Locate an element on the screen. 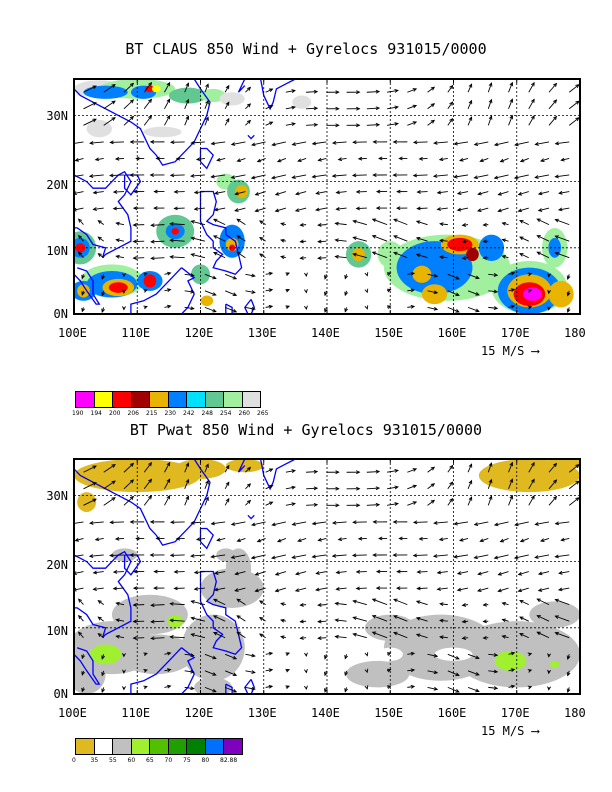 The height and width of the screenshot is (792, 612). lat-label-0n: 0N is located at coordinates (60, 694).